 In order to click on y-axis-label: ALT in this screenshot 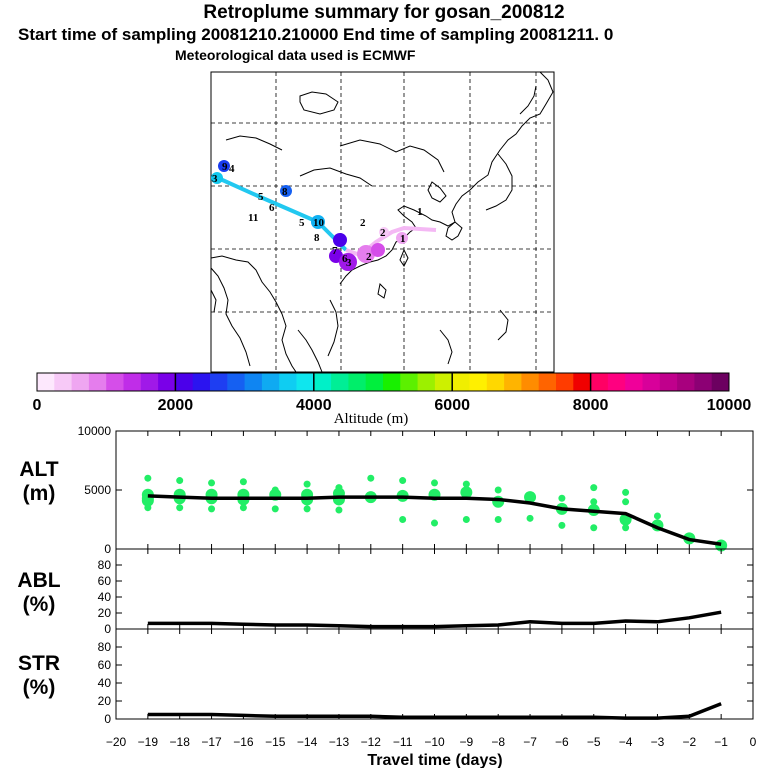, I will do `click(38, 469)`.